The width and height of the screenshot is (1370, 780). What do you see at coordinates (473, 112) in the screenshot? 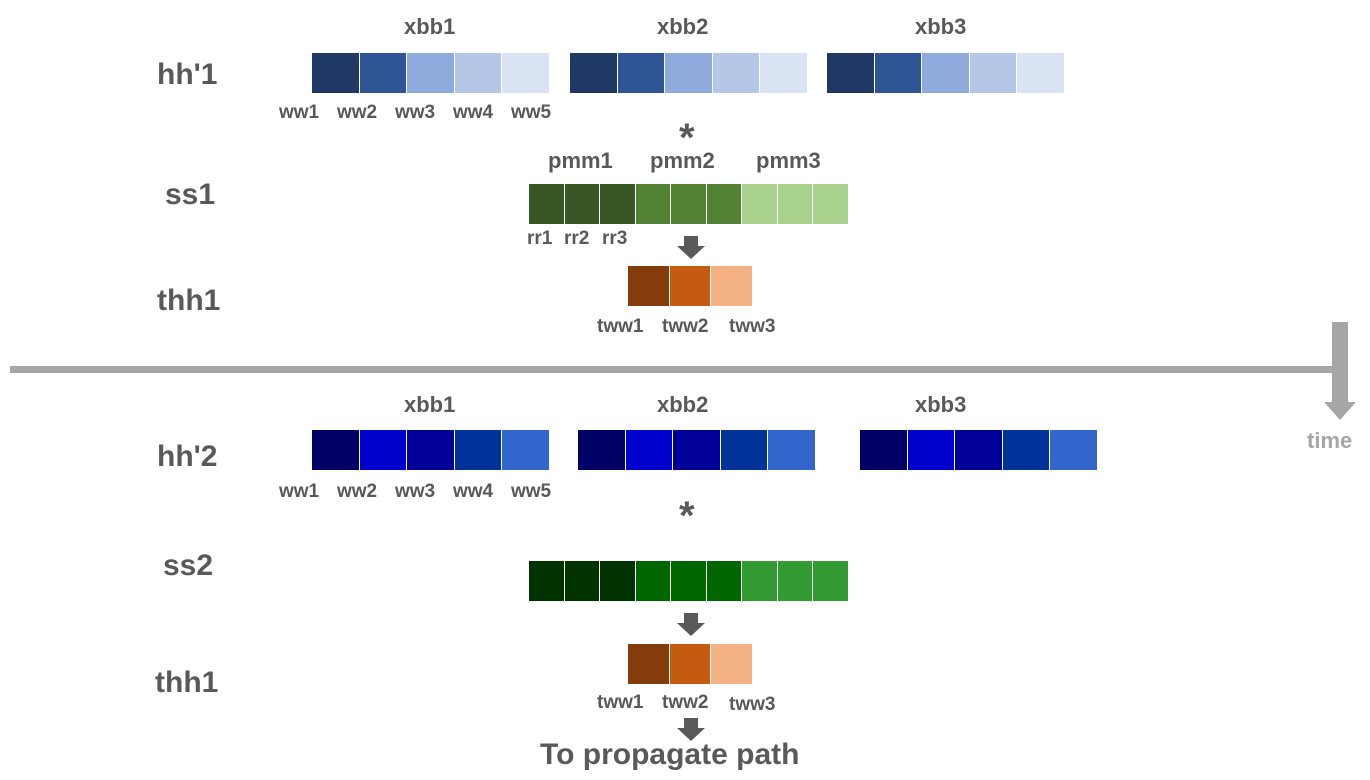
I see `w-label-4: ww4` at bounding box center [473, 112].